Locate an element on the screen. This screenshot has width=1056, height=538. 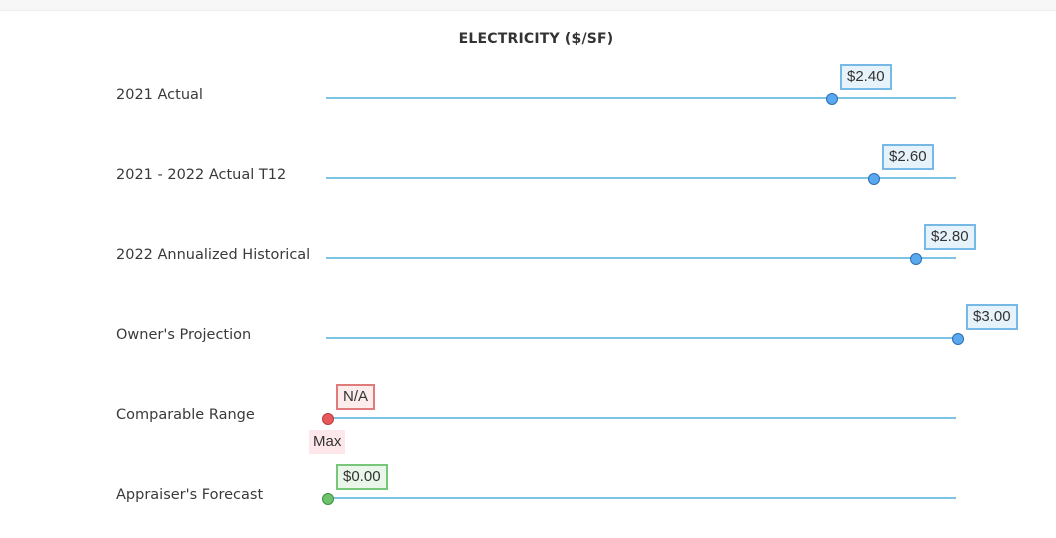
row-label: 2021 Actual is located at coordinates (159, 95).